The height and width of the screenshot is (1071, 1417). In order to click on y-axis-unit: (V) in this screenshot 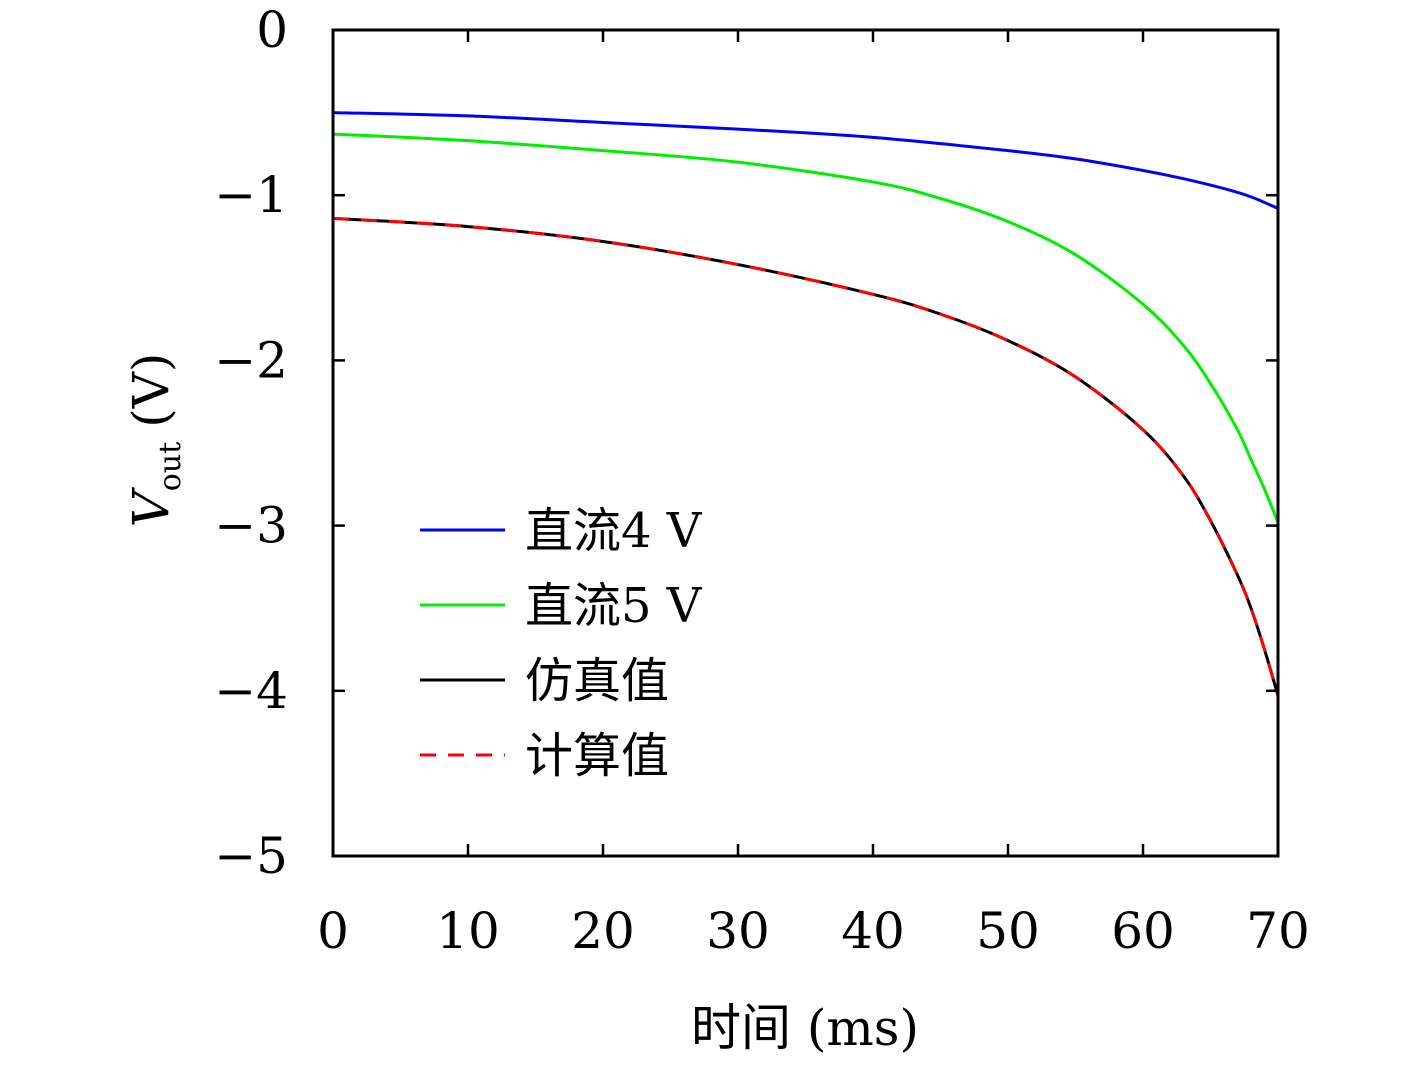, I will do `click(151, 390)`.